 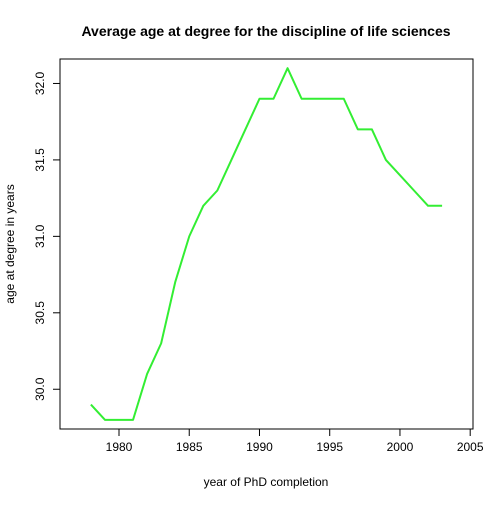 What do you see at coordinates (295, 441) in the screenshot?
I see `x-axis: 1980 1985 1990 1995 2000 2005` at bounding box center [295, 441].